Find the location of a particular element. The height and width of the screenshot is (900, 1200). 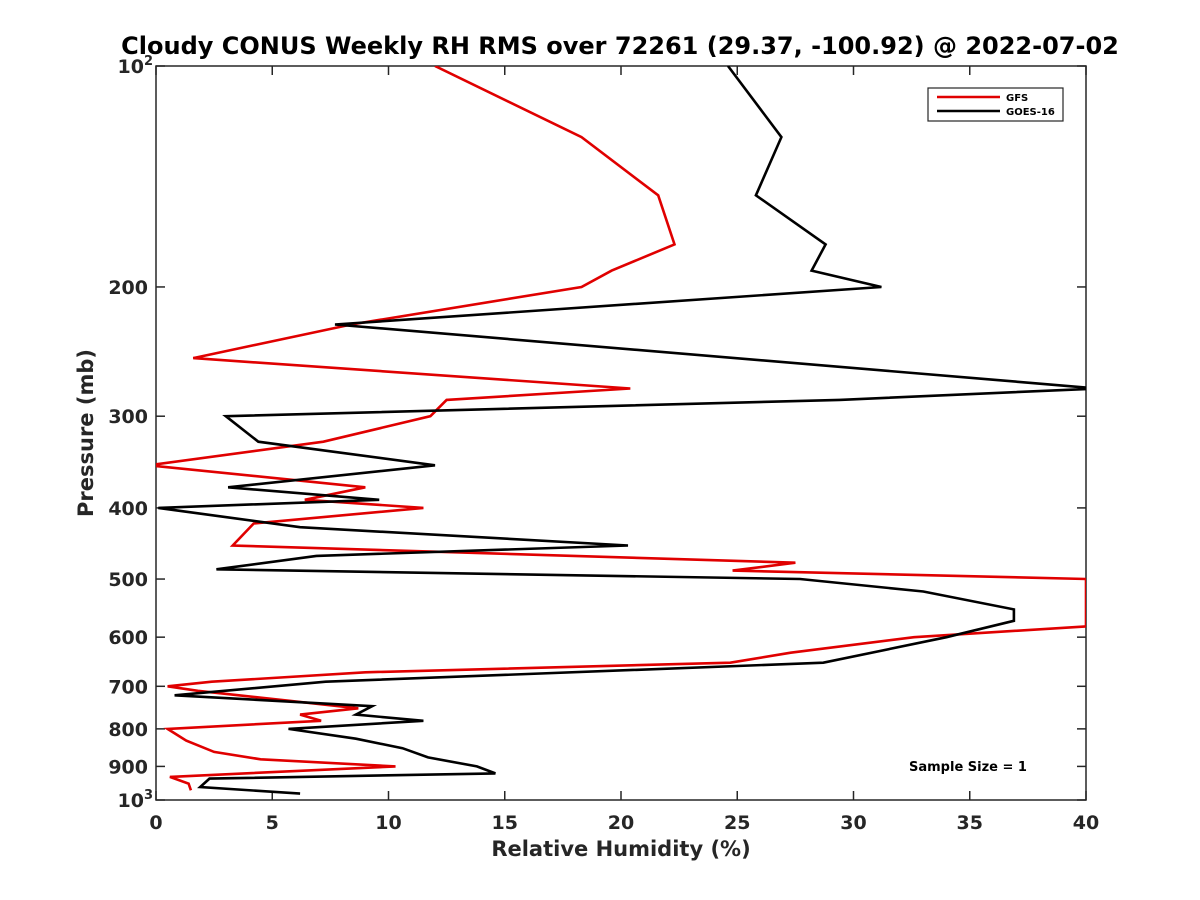

legend: GFS GOES-16 is located at coordinates (995, 104).